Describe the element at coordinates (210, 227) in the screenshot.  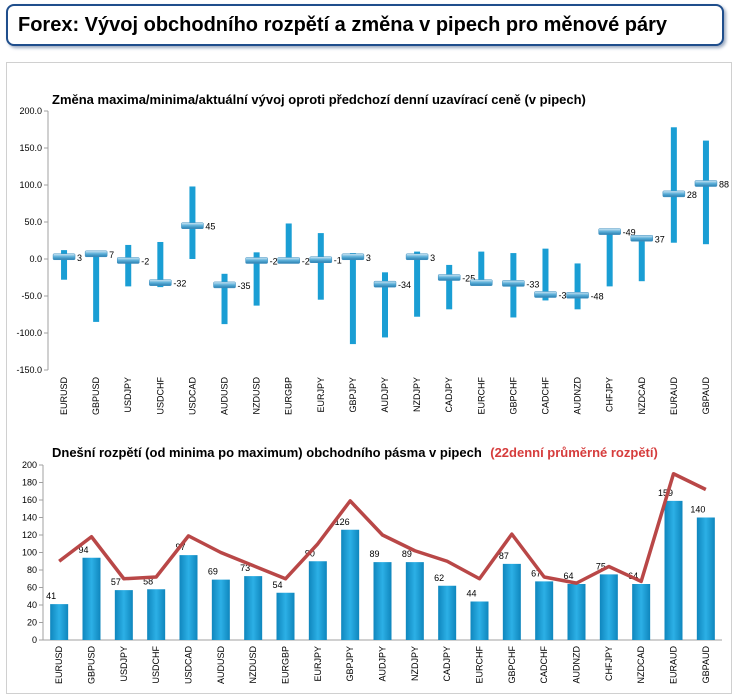
I see `chart1-data-label: 45` at that location.